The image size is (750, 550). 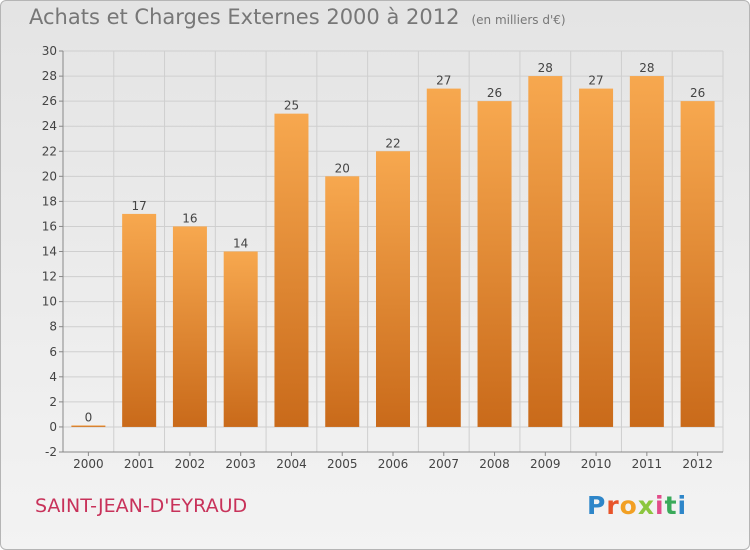 What do you see at coordinates (49, 277) in the screenshot?
I see `y-tick-label: 12` at bounding box center [49, 277].